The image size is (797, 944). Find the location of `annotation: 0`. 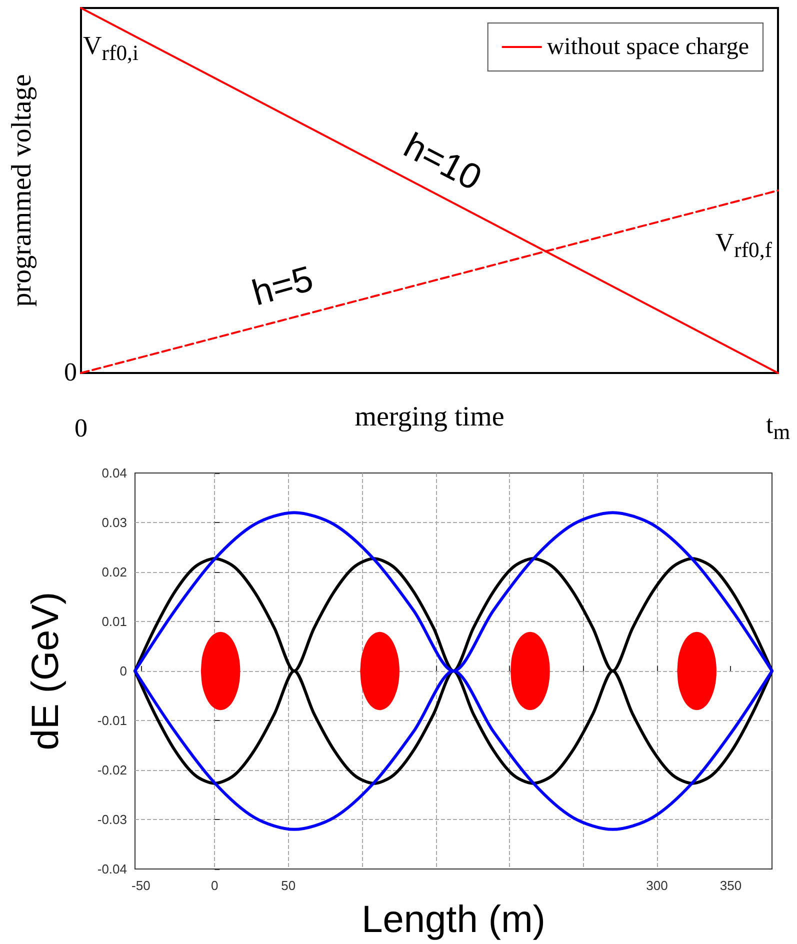

annotation: 0 is located at coordinates (70, 373).